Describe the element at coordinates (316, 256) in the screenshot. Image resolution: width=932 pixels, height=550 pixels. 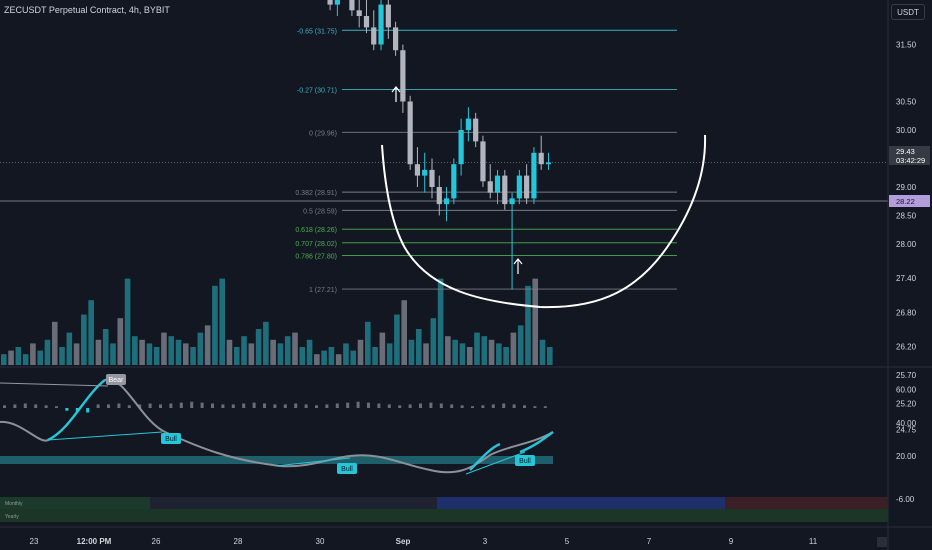
I see `fib-level-label: 0.786 (27.80)` at that location.